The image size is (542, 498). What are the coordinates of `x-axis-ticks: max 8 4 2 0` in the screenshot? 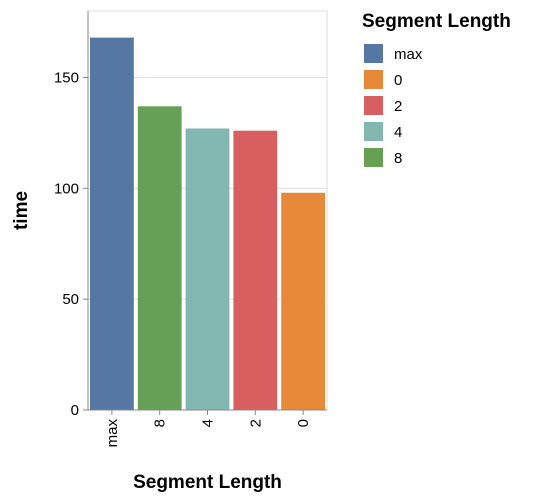 It's located at (208, 428).